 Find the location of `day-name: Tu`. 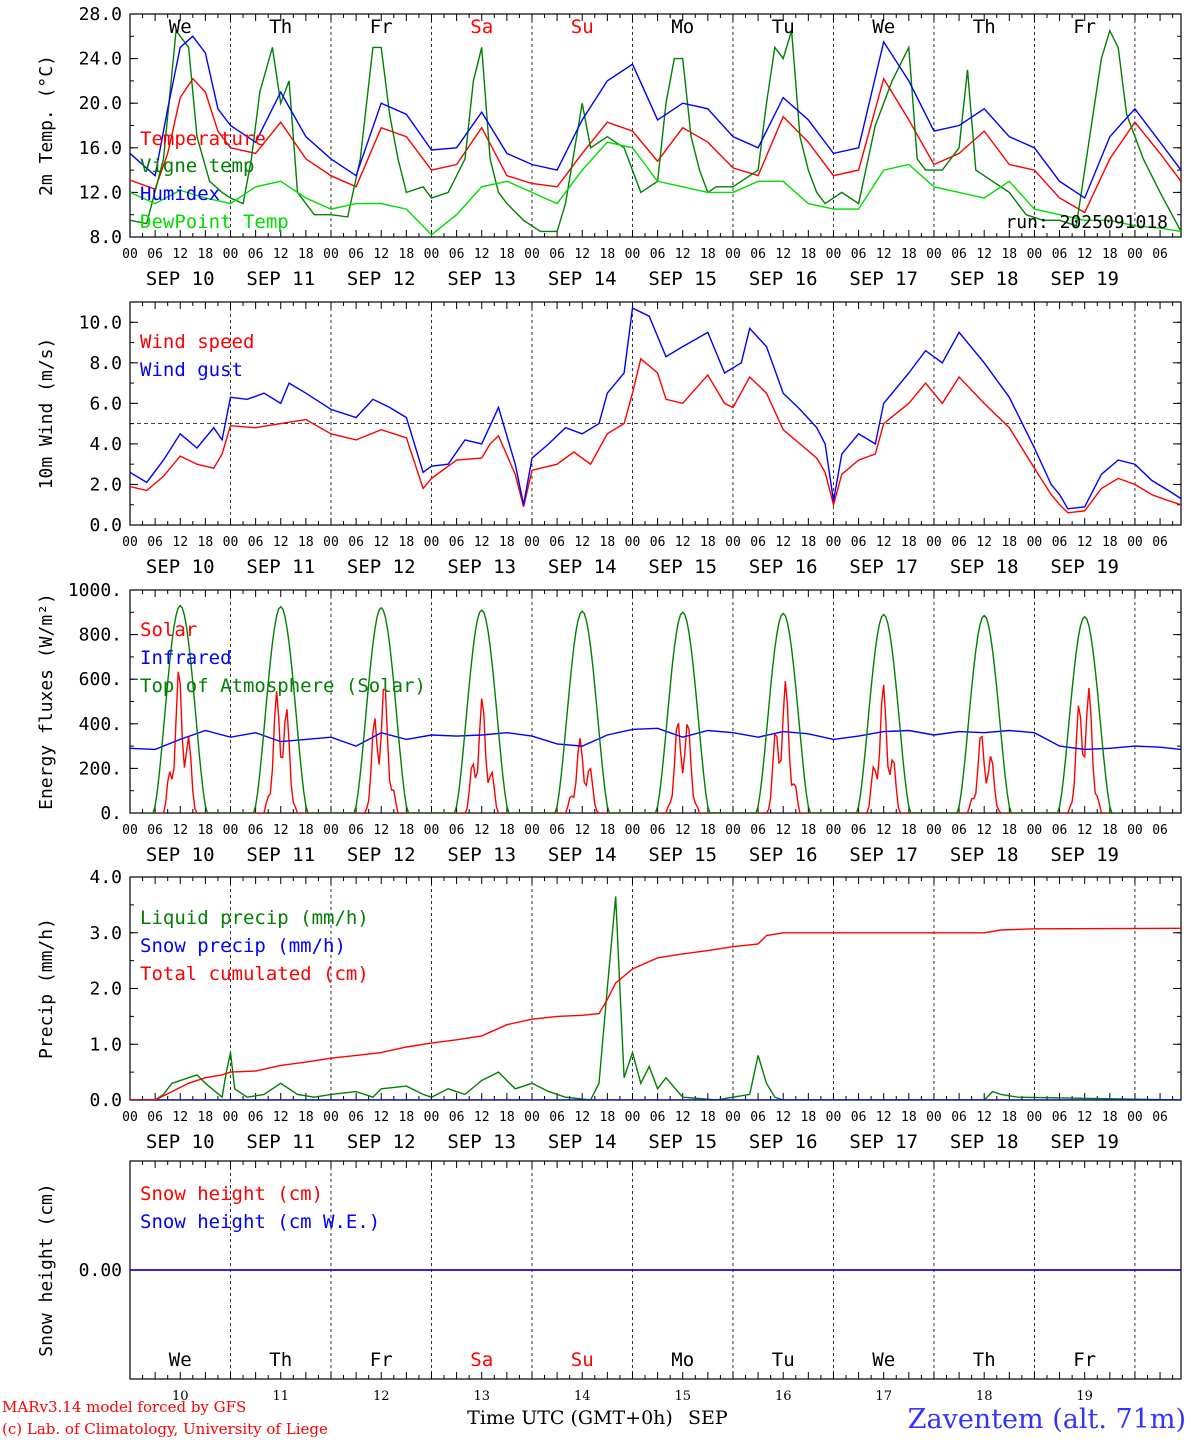

day-name: Tu is located at coordinates (783, 27).